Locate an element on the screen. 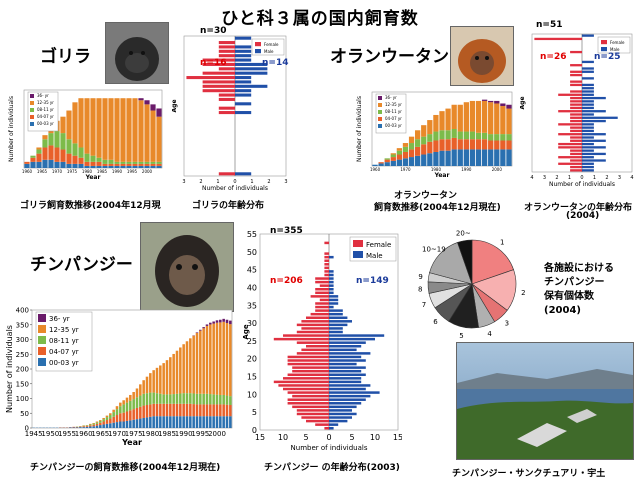 This screenshot has width=640, height=480. gorilla-n-female: n=16 is located at coordinates (213, 63).